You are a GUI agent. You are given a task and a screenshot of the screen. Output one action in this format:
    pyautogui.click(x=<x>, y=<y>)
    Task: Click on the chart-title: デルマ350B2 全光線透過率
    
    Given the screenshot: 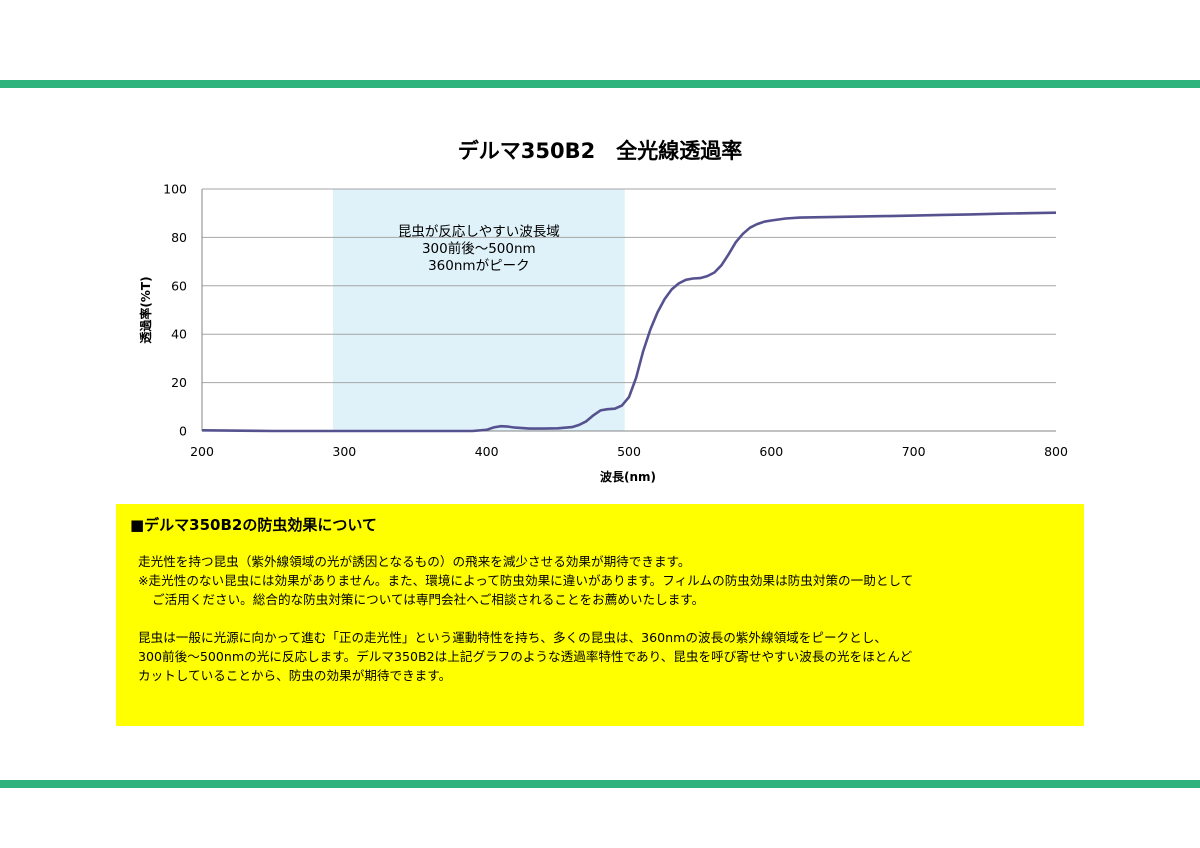 What is the action you would take?
    pyautogui.click(x=600, y=151)
    